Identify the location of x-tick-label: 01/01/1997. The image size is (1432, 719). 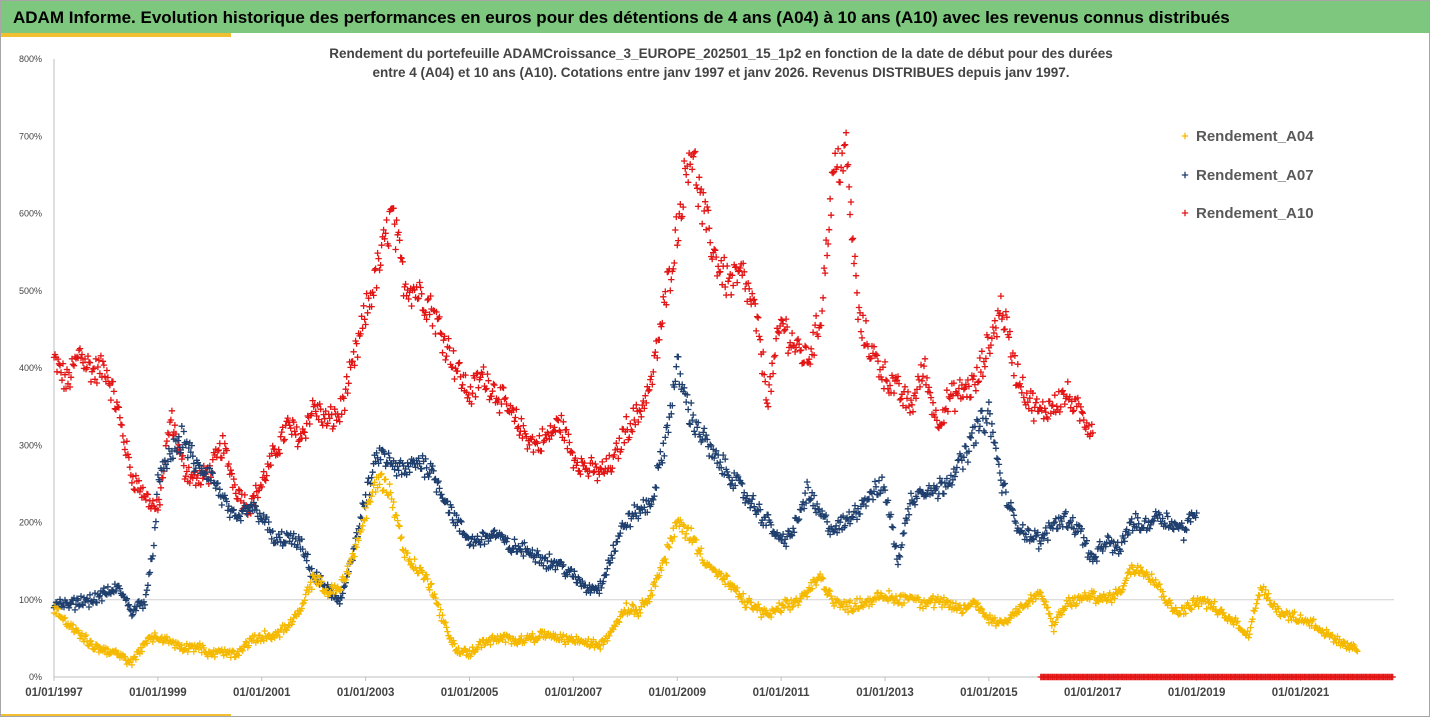
(54, 693).